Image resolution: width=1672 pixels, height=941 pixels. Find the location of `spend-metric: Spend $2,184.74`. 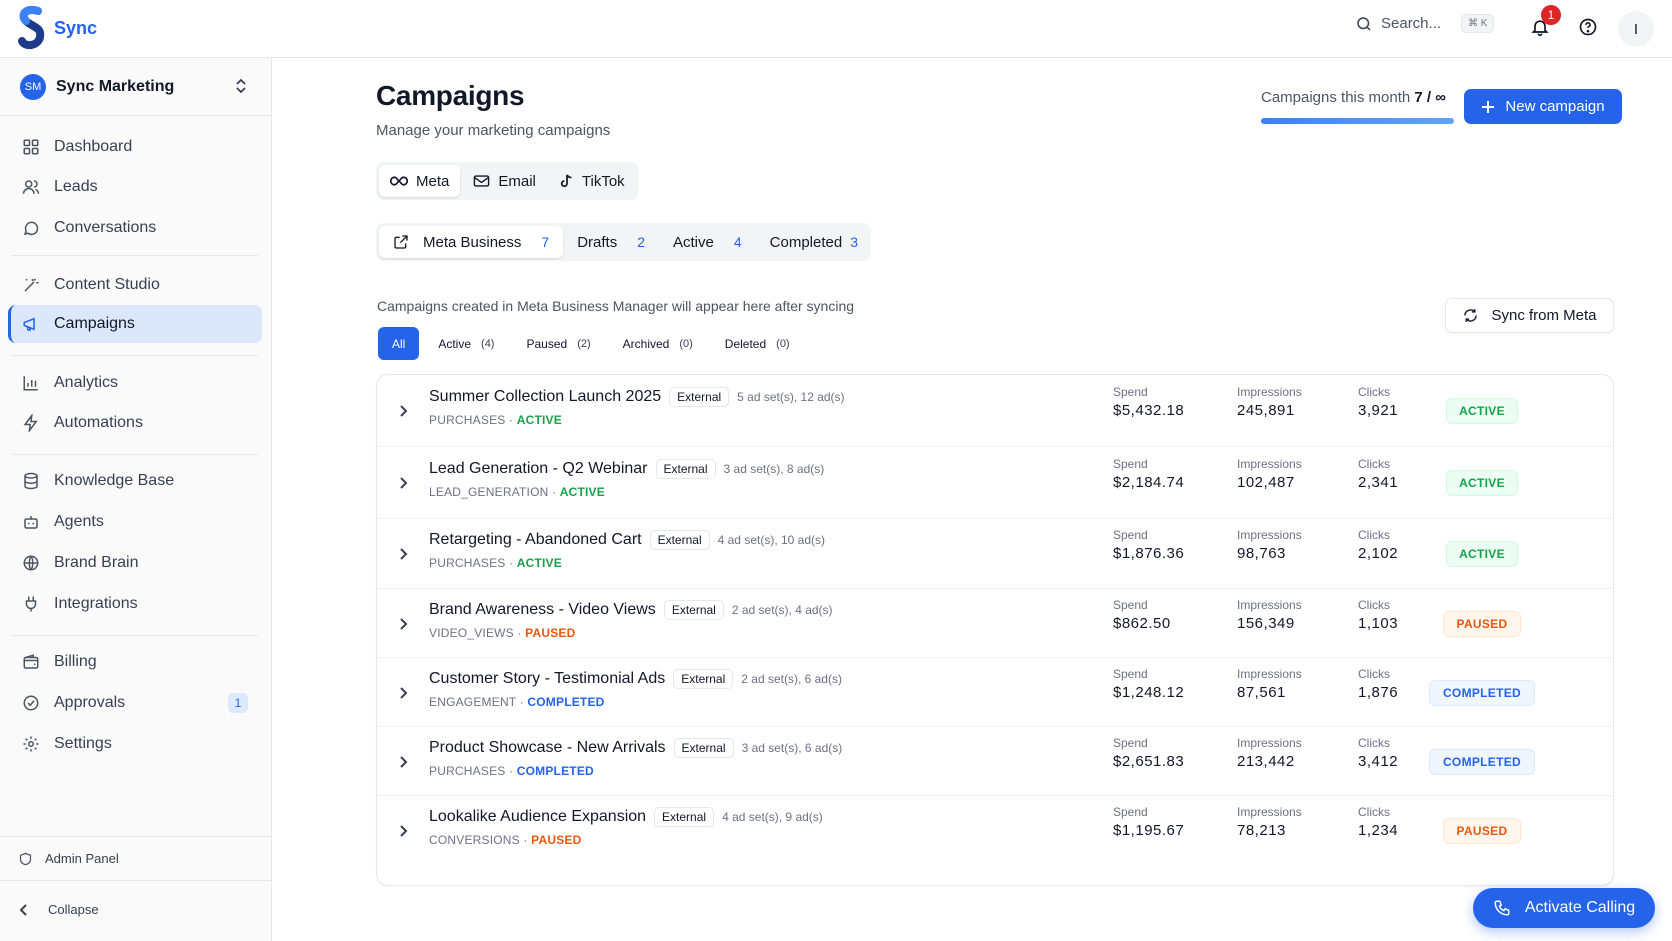

spend-metric: Spend $2,184.74 is located at coordinates (1148, 474).